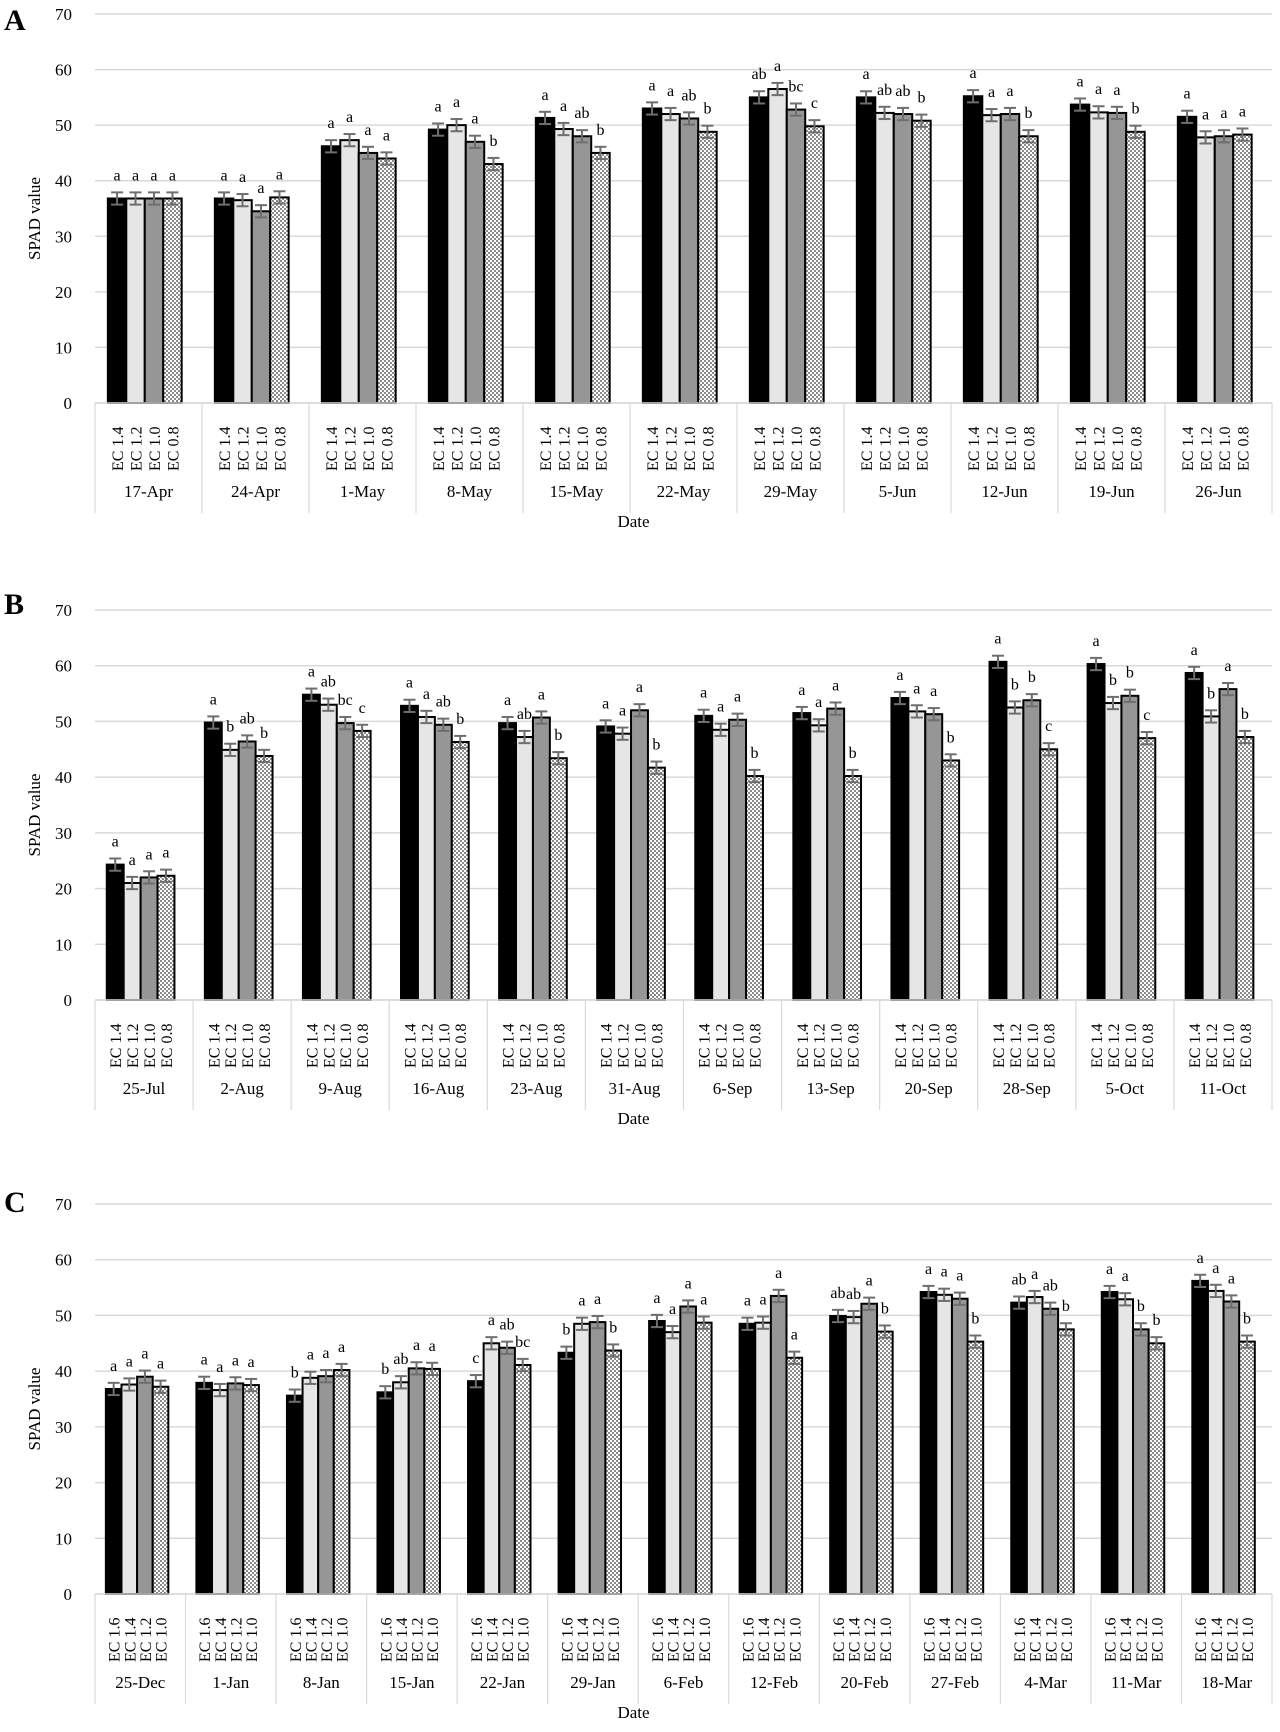 The height and width of the screenshot is (1732, 1280). What do you see at coordinates (475, 1358) in the screenshot?
I see `significance-letter: c` at bounding box center [475, 1358].